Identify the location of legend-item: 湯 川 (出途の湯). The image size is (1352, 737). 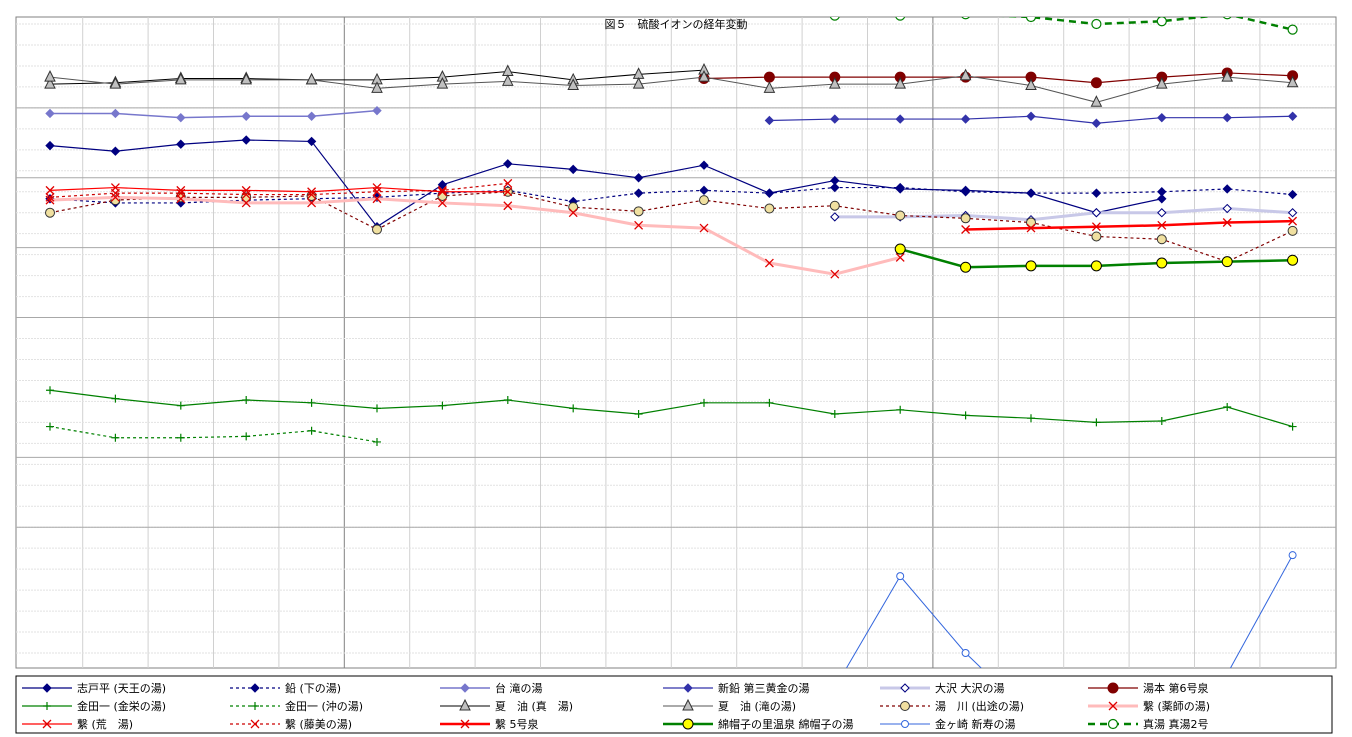
(952, 706).